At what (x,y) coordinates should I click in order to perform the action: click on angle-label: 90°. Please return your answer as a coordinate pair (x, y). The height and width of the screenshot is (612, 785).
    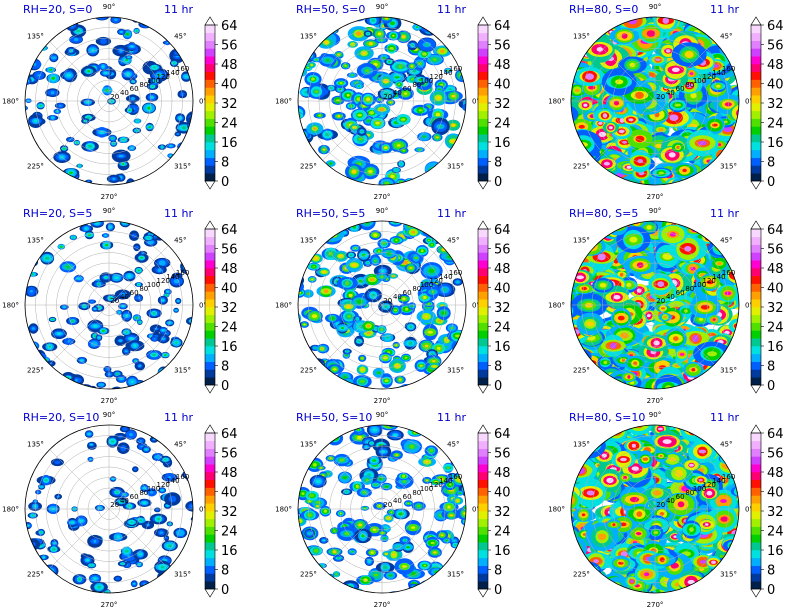
    Looking at the image, I should click on (382, 7).